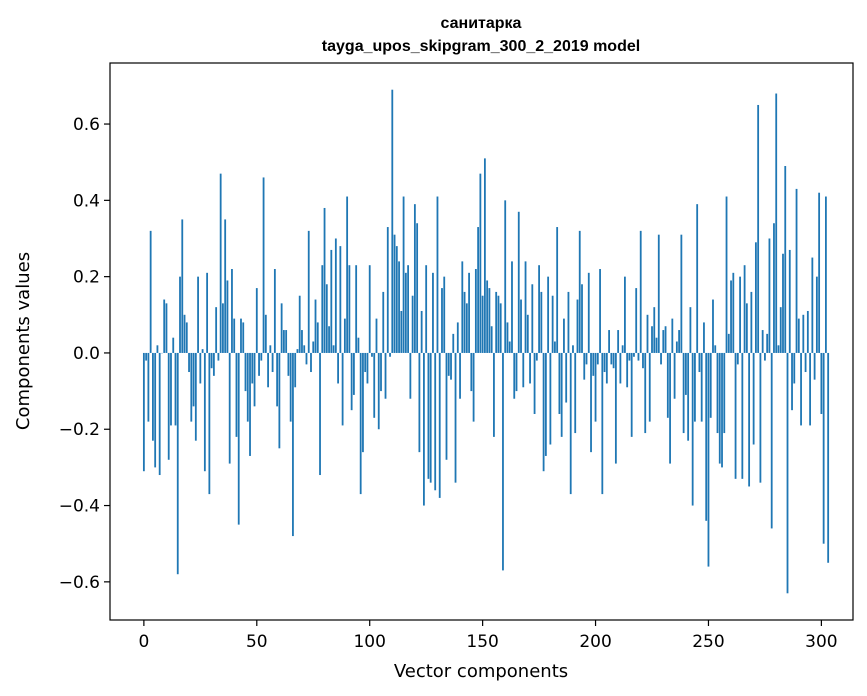 The height and width of the screenshot is (696, 867). I want to click on y-tick-label: 0.2, so click(86, 278).